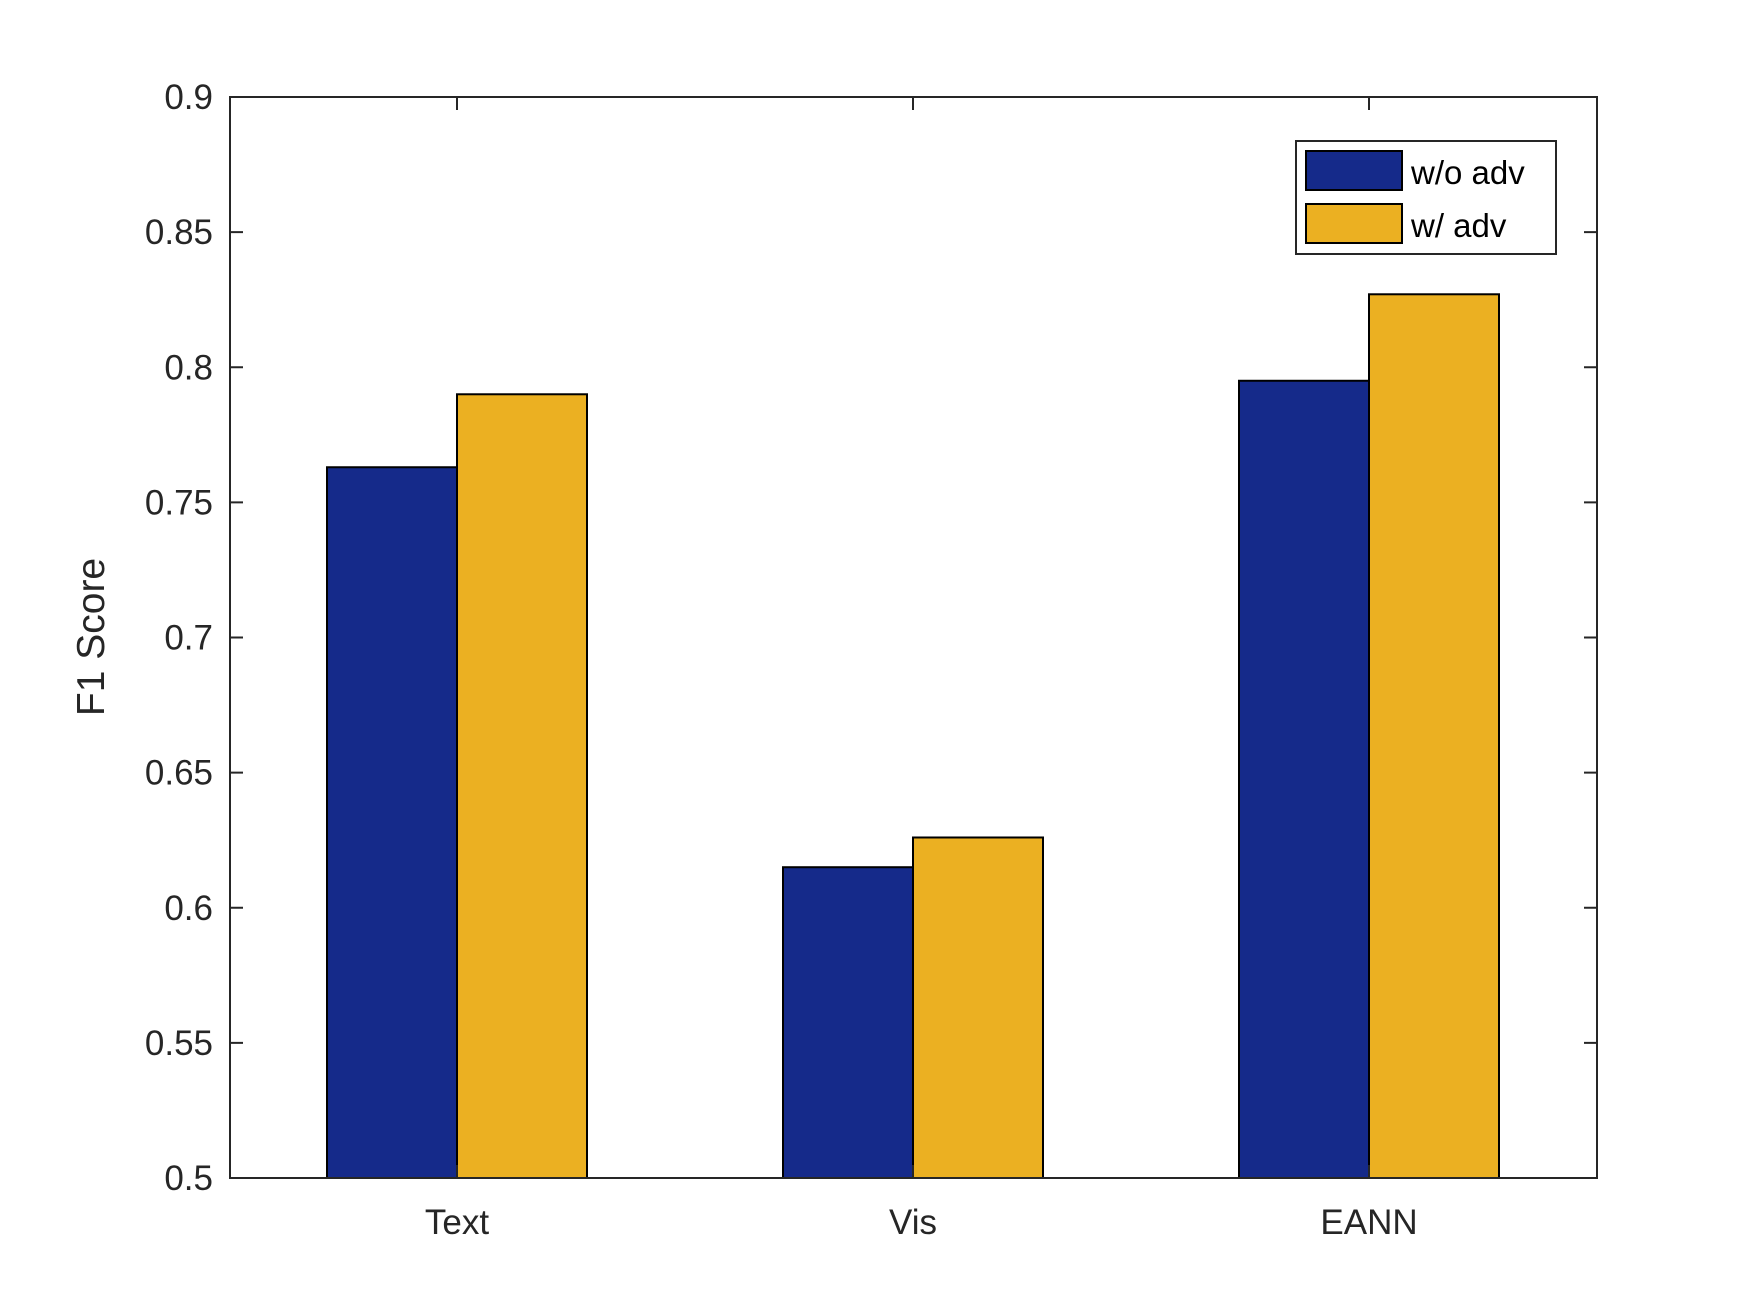 The image size is (1750, 1312). What do you see at coordinates (179, 232) in the screenshot?
I see `y-tick-label-0-85: 0.85` at bounding box center [179, 232].